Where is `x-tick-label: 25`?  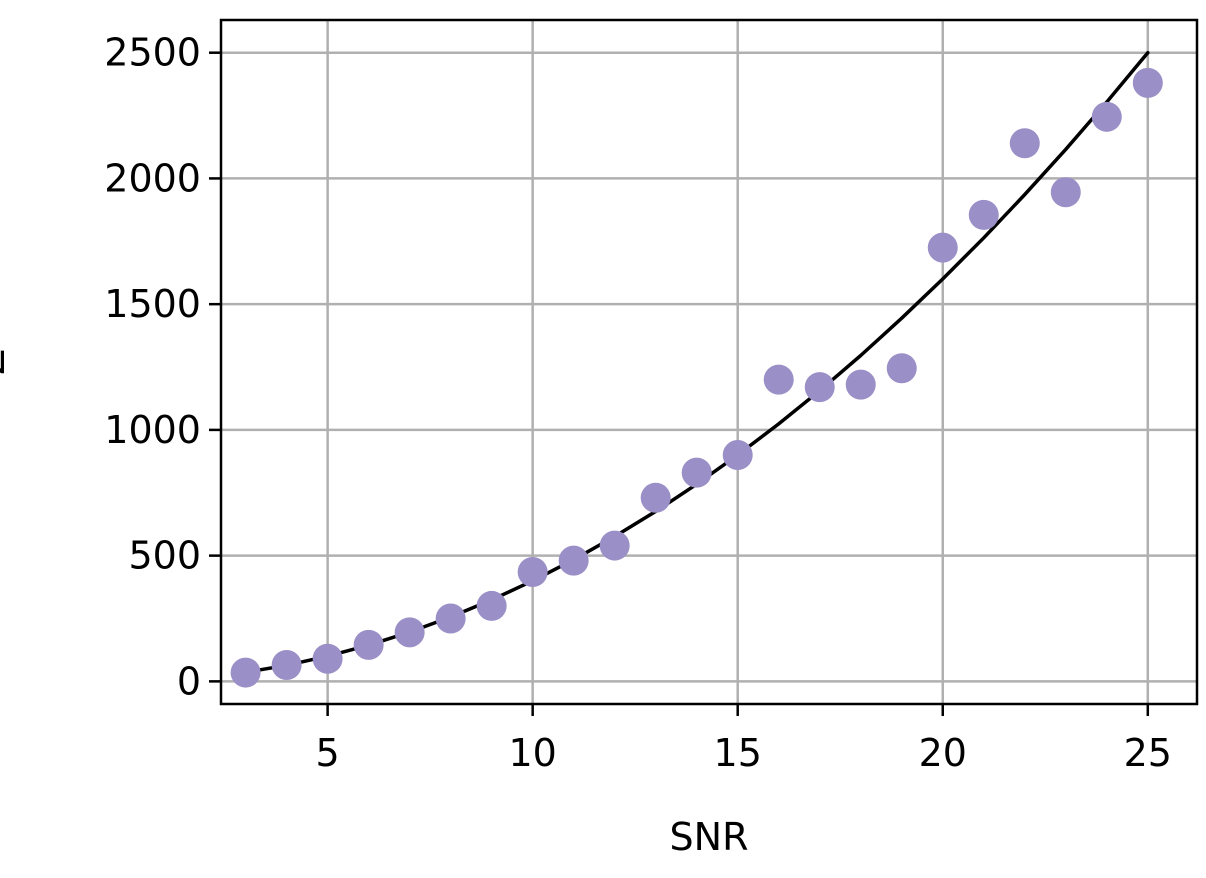
x-tick-label: 25 is located at coordinates (1148, 753).